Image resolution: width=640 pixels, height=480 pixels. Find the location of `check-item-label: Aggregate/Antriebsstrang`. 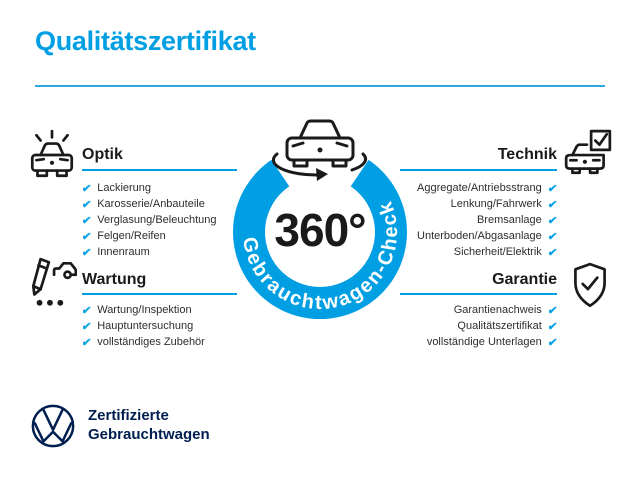

check-item-label: Aggregate/Antriebsstrang is located at coordinates (479, 188).